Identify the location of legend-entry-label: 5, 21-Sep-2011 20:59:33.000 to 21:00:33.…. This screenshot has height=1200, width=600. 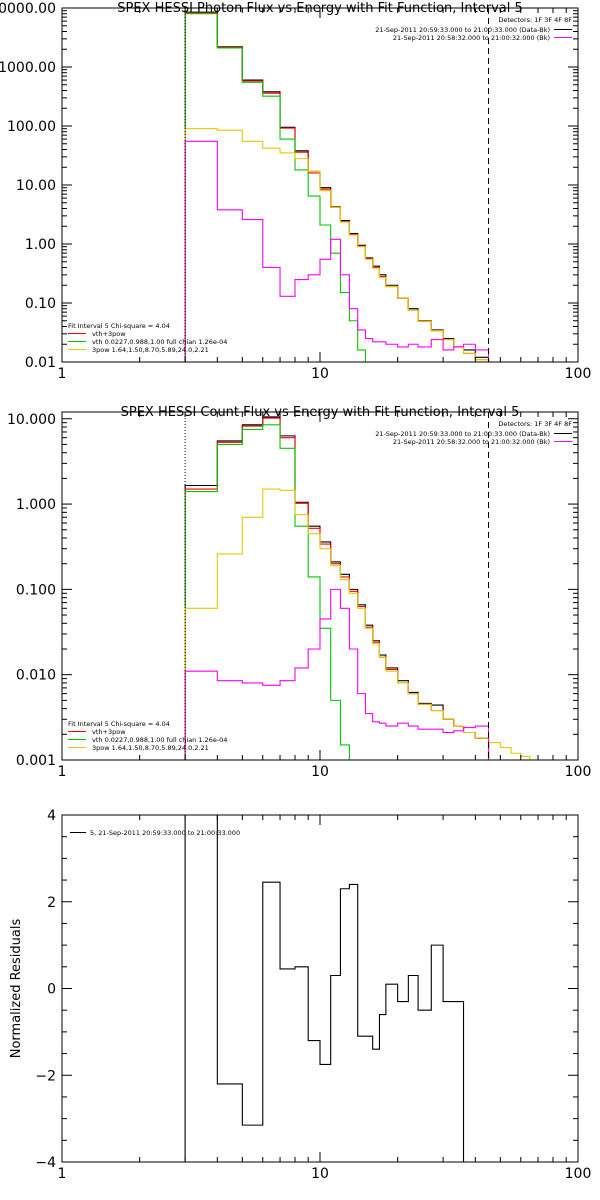
(165, 833).